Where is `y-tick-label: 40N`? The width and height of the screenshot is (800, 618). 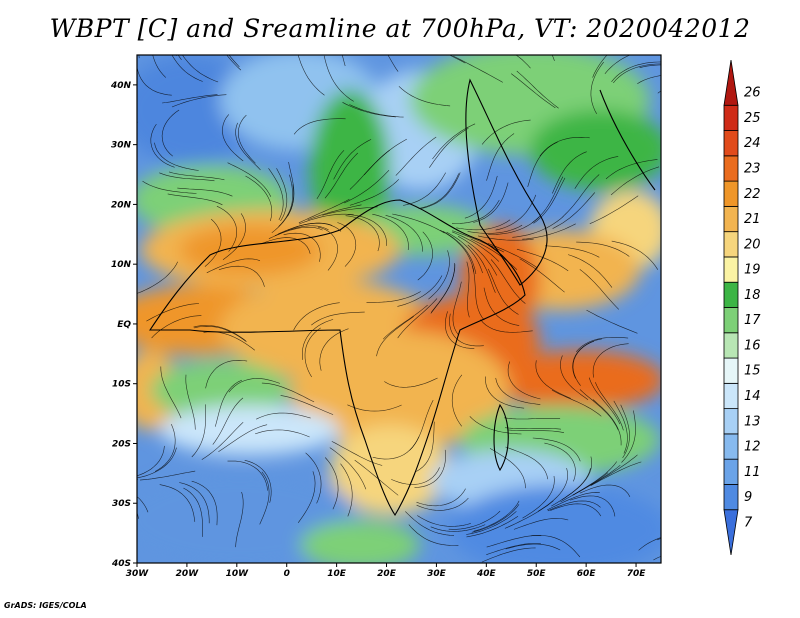
y-tick-label: 40N is located at coordinates (121, 86).